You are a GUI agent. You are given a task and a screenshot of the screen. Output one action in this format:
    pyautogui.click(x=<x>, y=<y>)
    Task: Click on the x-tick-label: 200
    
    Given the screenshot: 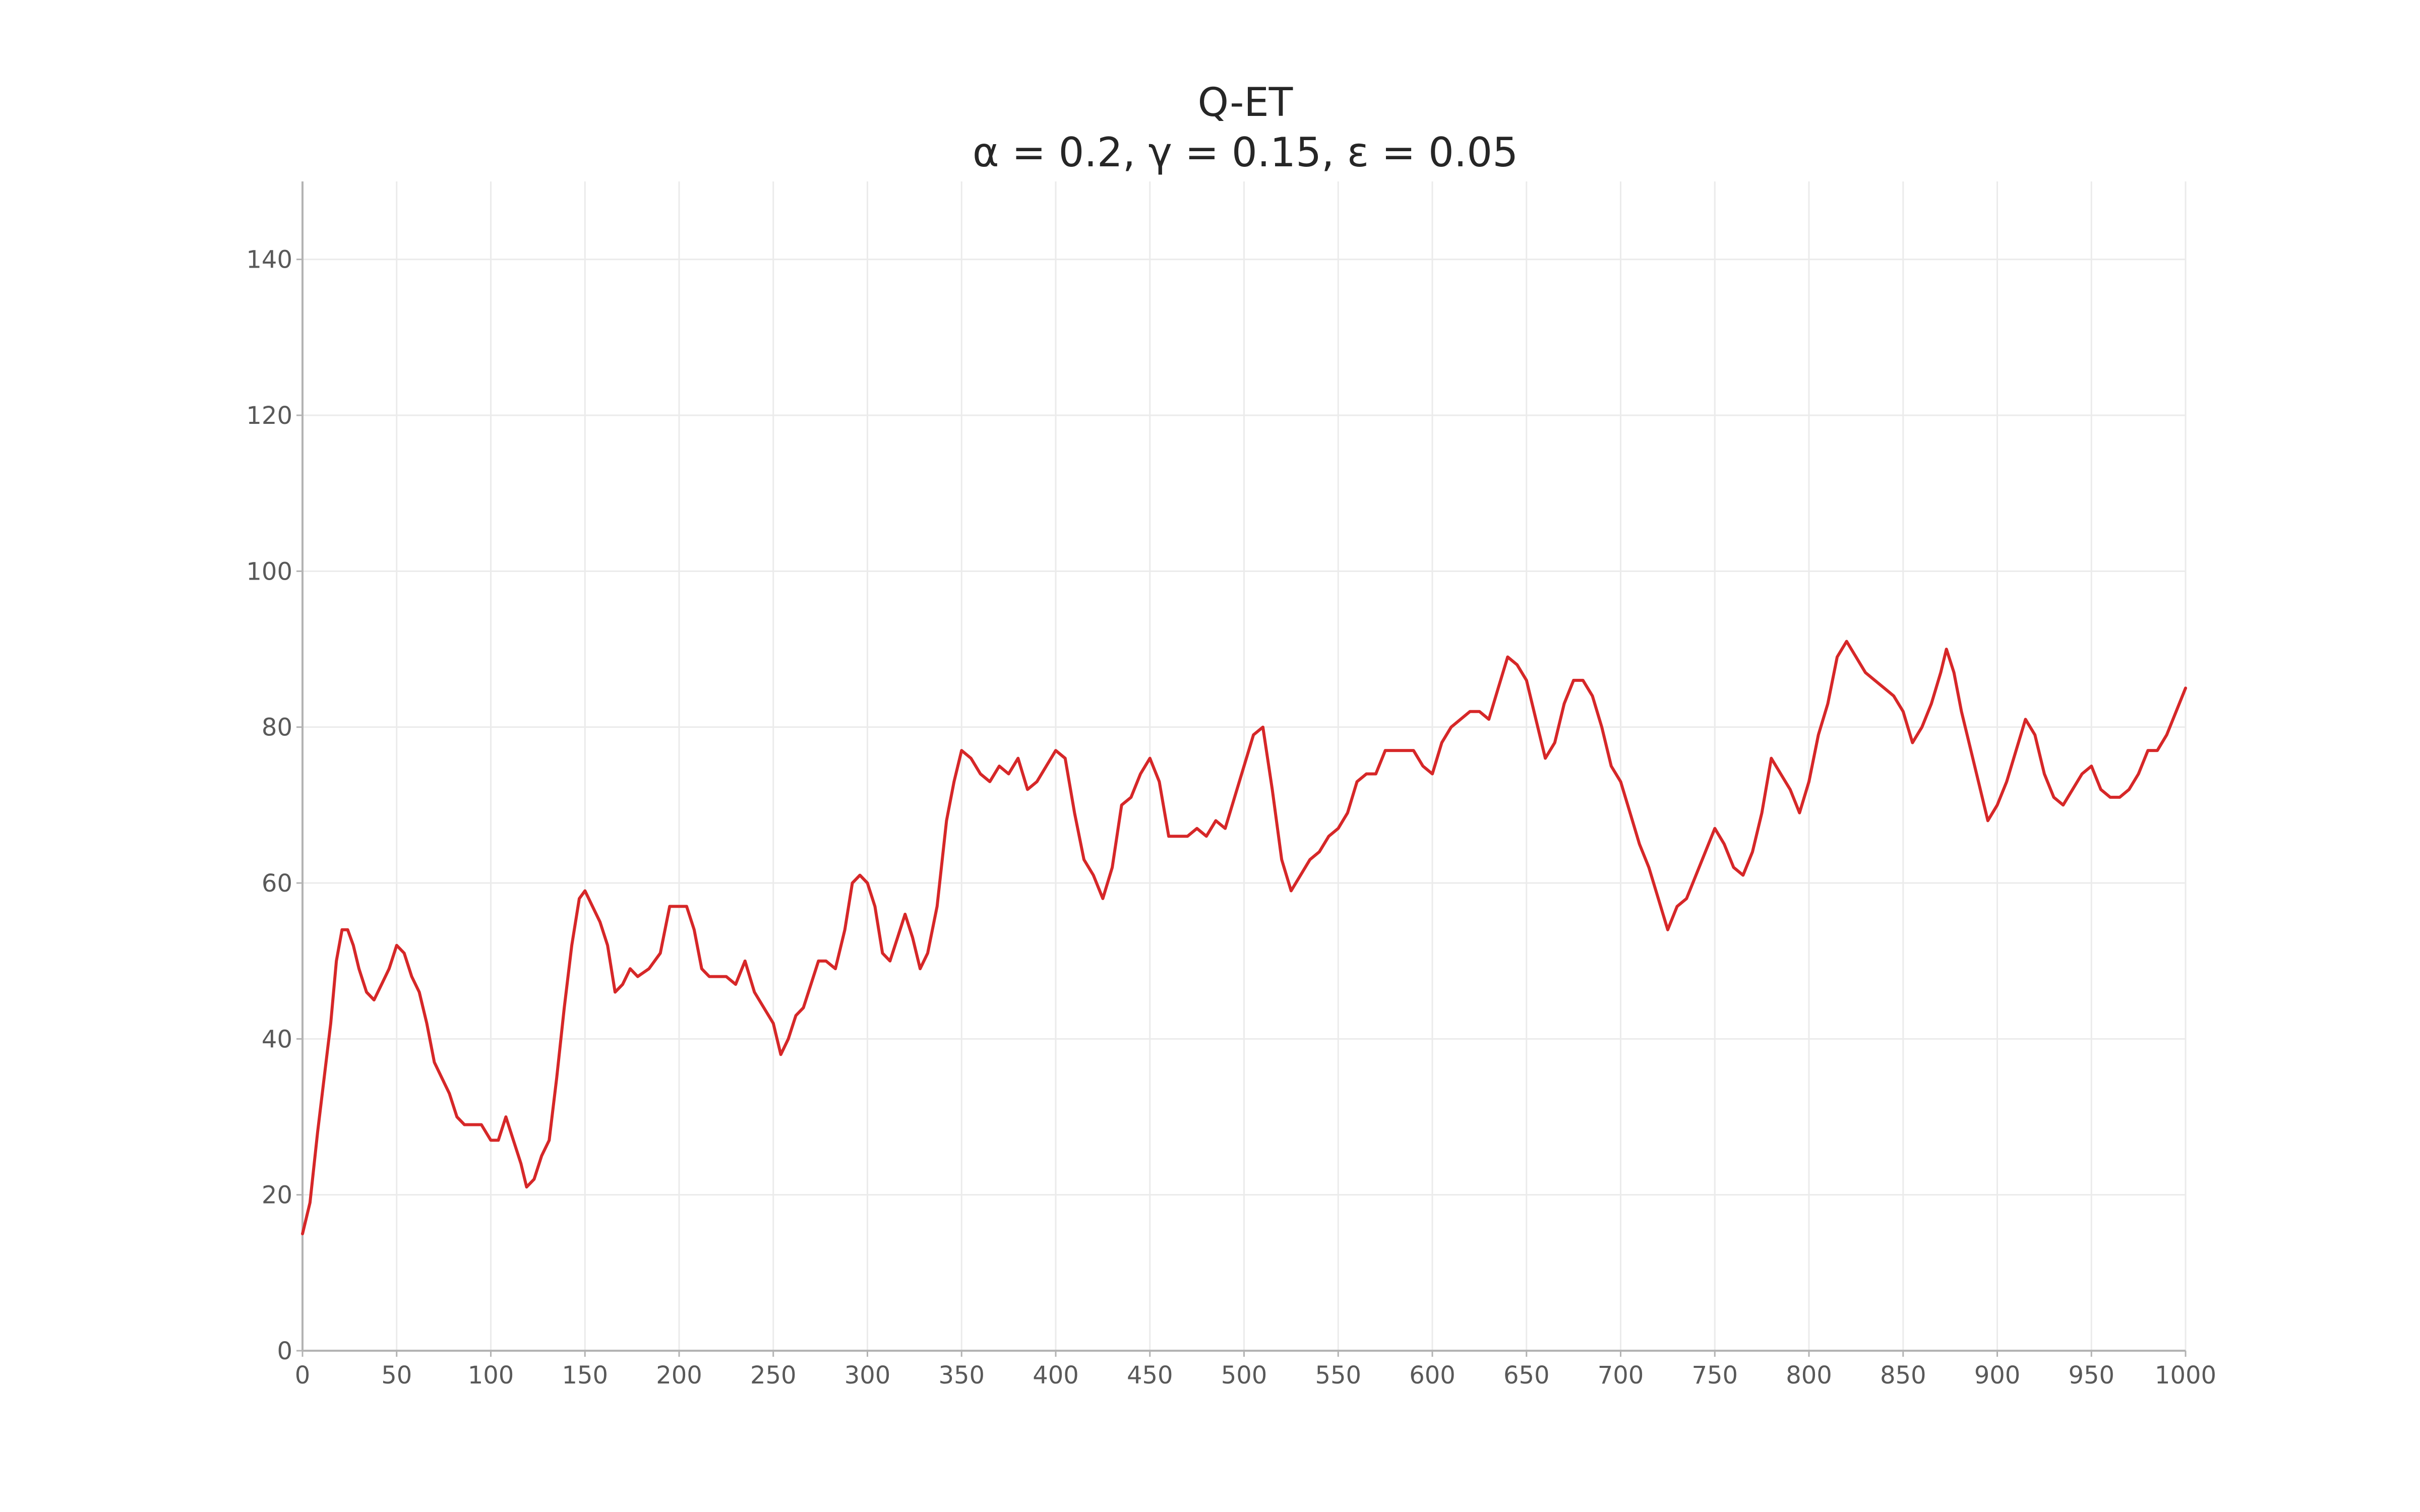 What is the action you would take?
    pyautogui.click(x=679, y=1376)
    